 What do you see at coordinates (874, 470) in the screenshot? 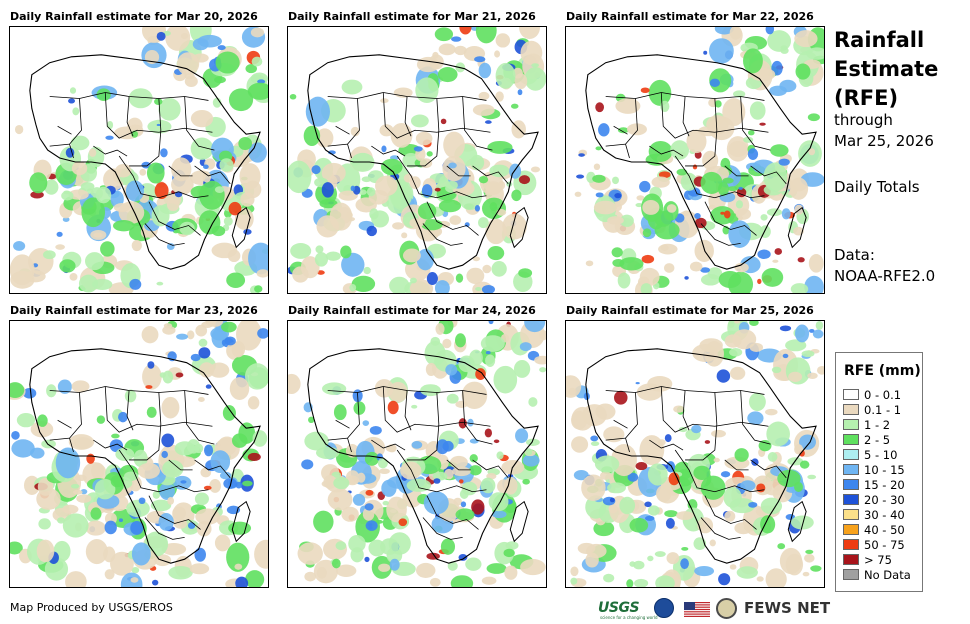
I see `legend-item: 10 - 15` at bounding box center [874, 470].